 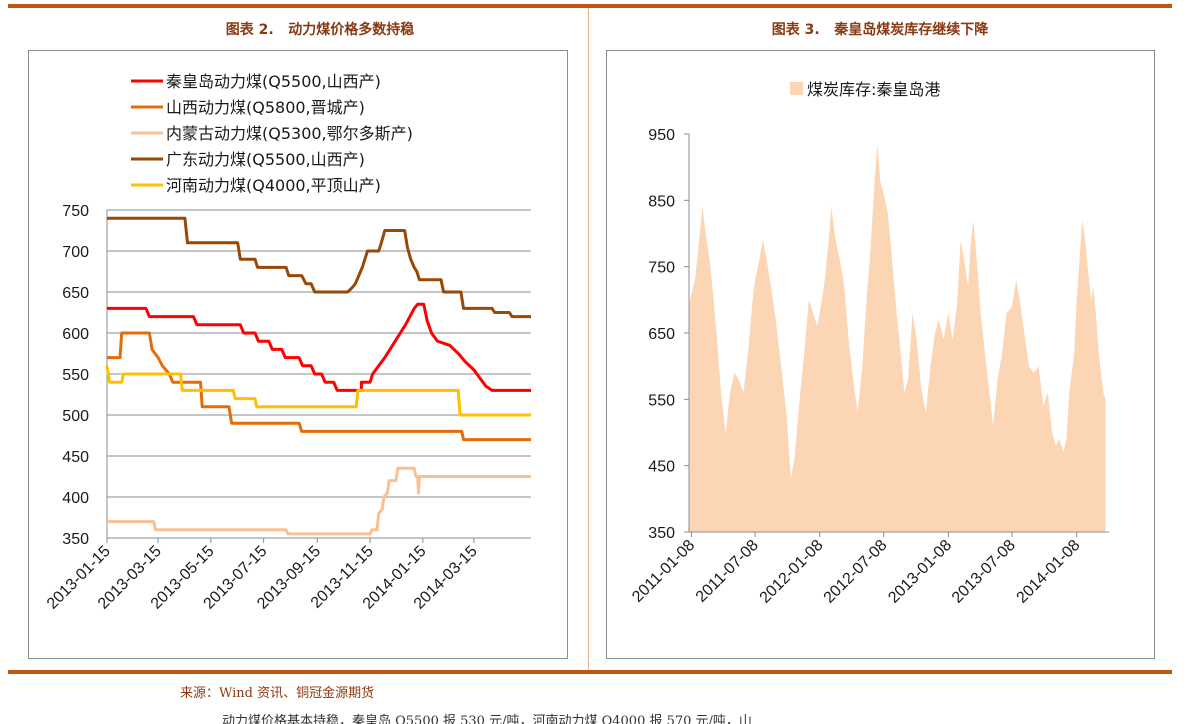 What do you see at coordinates (984, 572) in the screenshot?
I see `x-tick-label: 2013-07-08` at bounding box center [984, 572].